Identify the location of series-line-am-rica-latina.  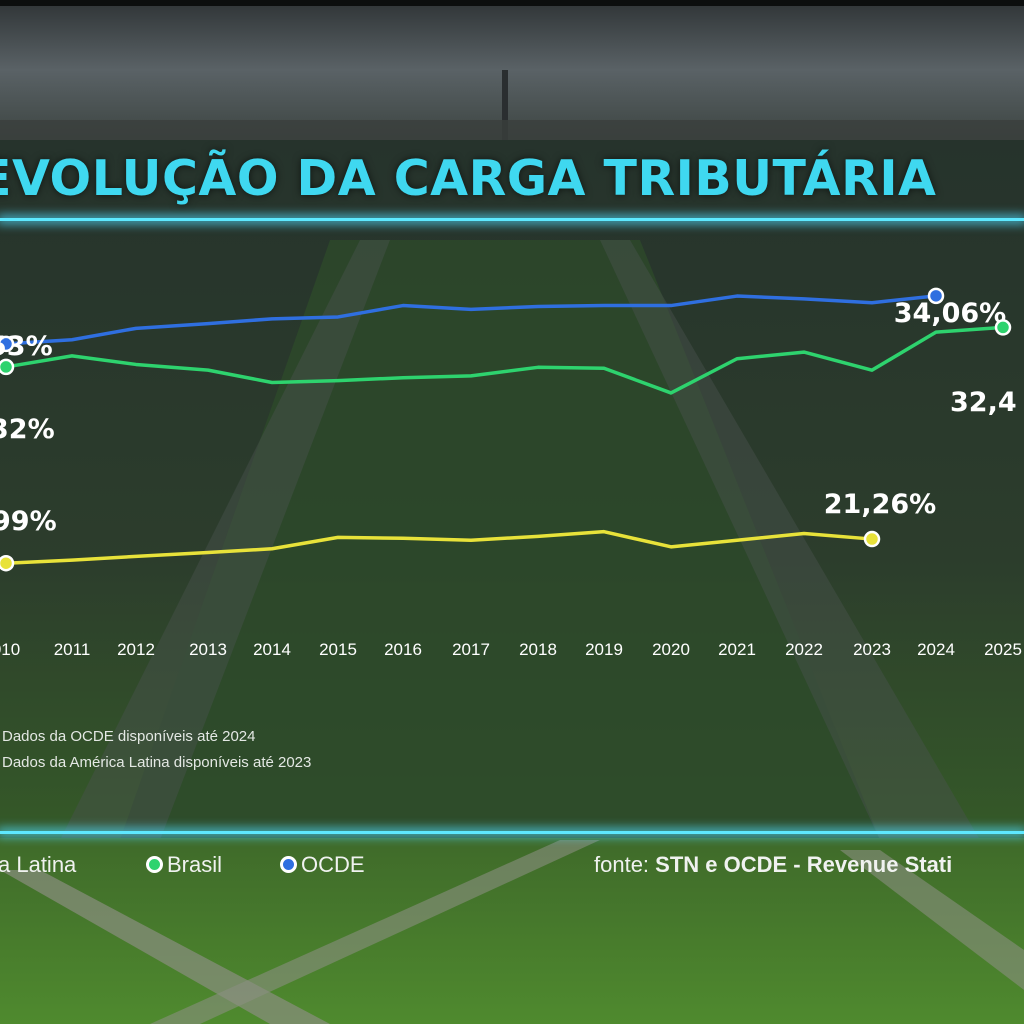
(439, 547).